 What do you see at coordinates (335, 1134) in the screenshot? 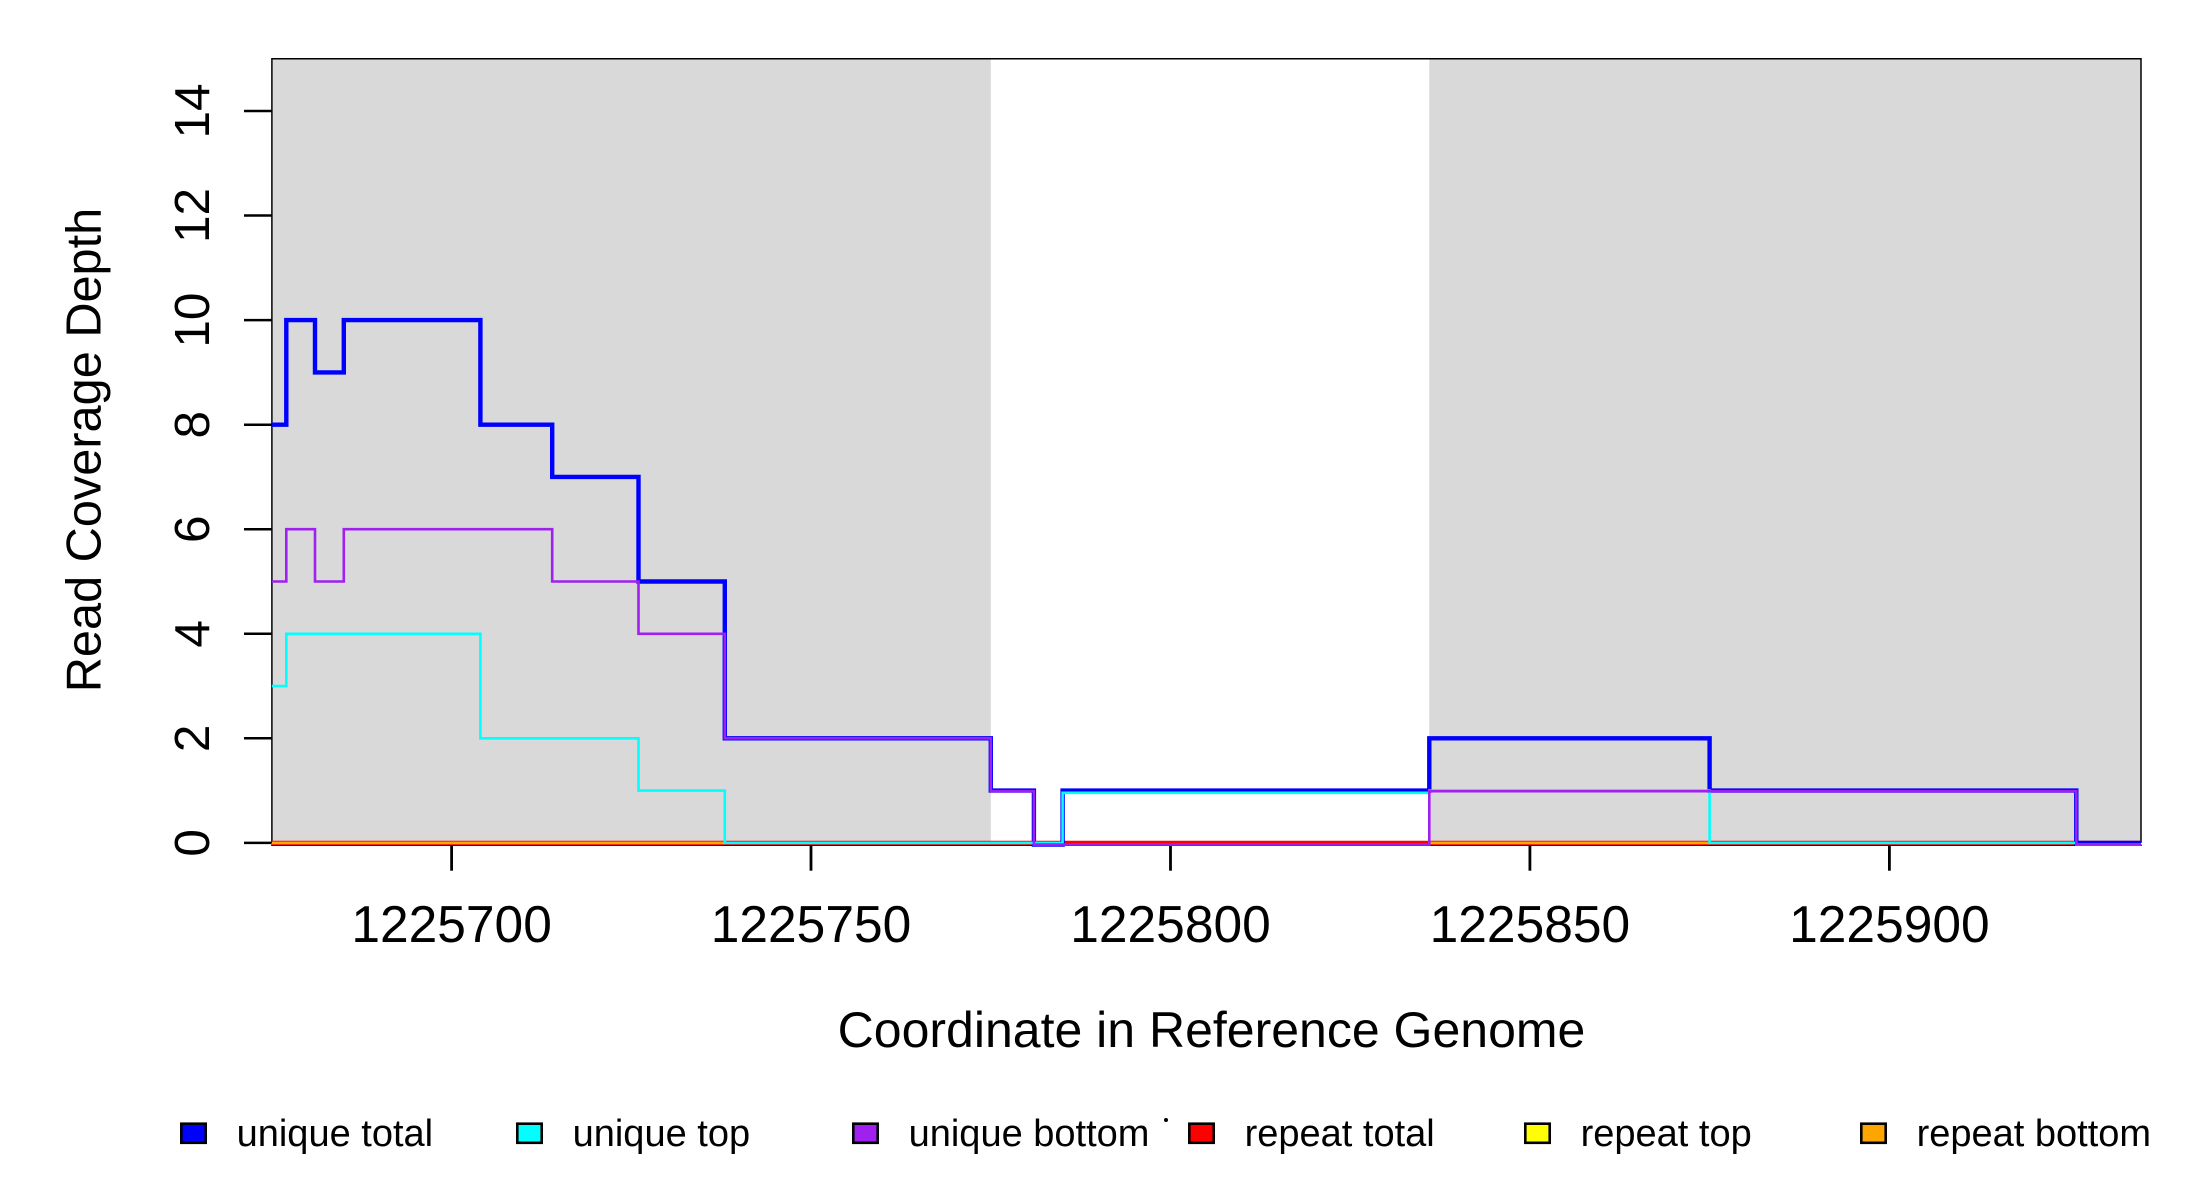
I see `svg-text: unique total` at bounding box center [335, 1134].